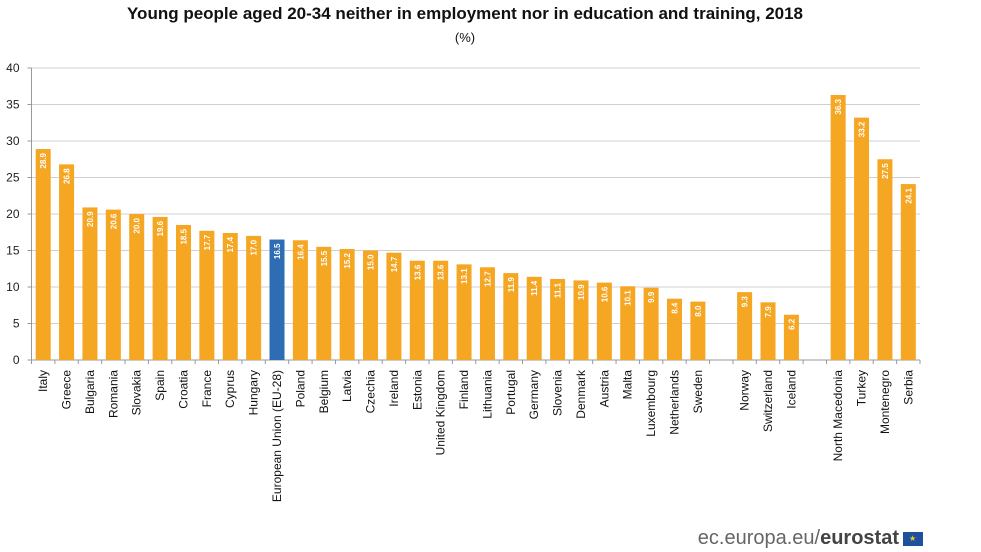  I want to click on data-label: 16.4, so click(300, 252).